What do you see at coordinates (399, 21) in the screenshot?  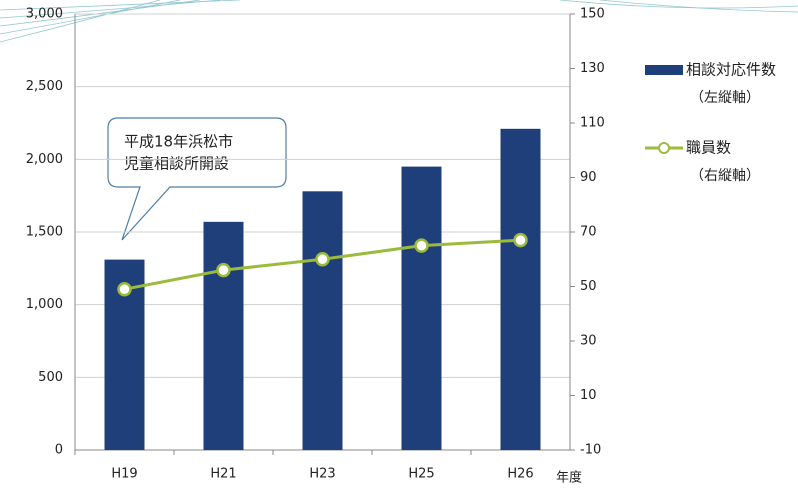 I see `decoration` at bounding box center [399, 21].